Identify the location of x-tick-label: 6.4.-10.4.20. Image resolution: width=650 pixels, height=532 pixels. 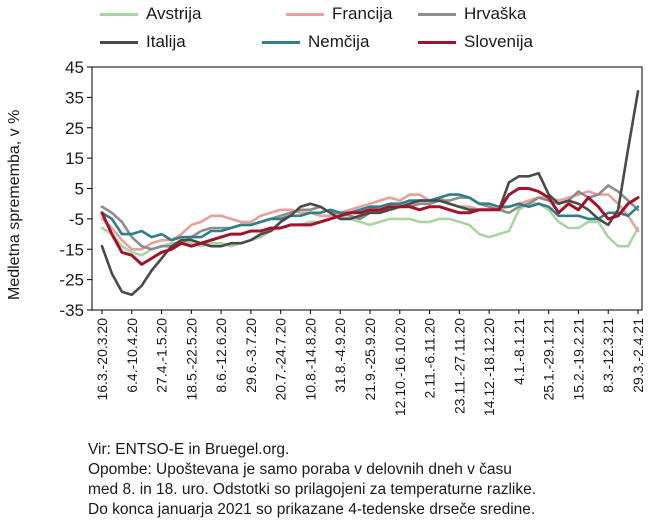
(132, 355).